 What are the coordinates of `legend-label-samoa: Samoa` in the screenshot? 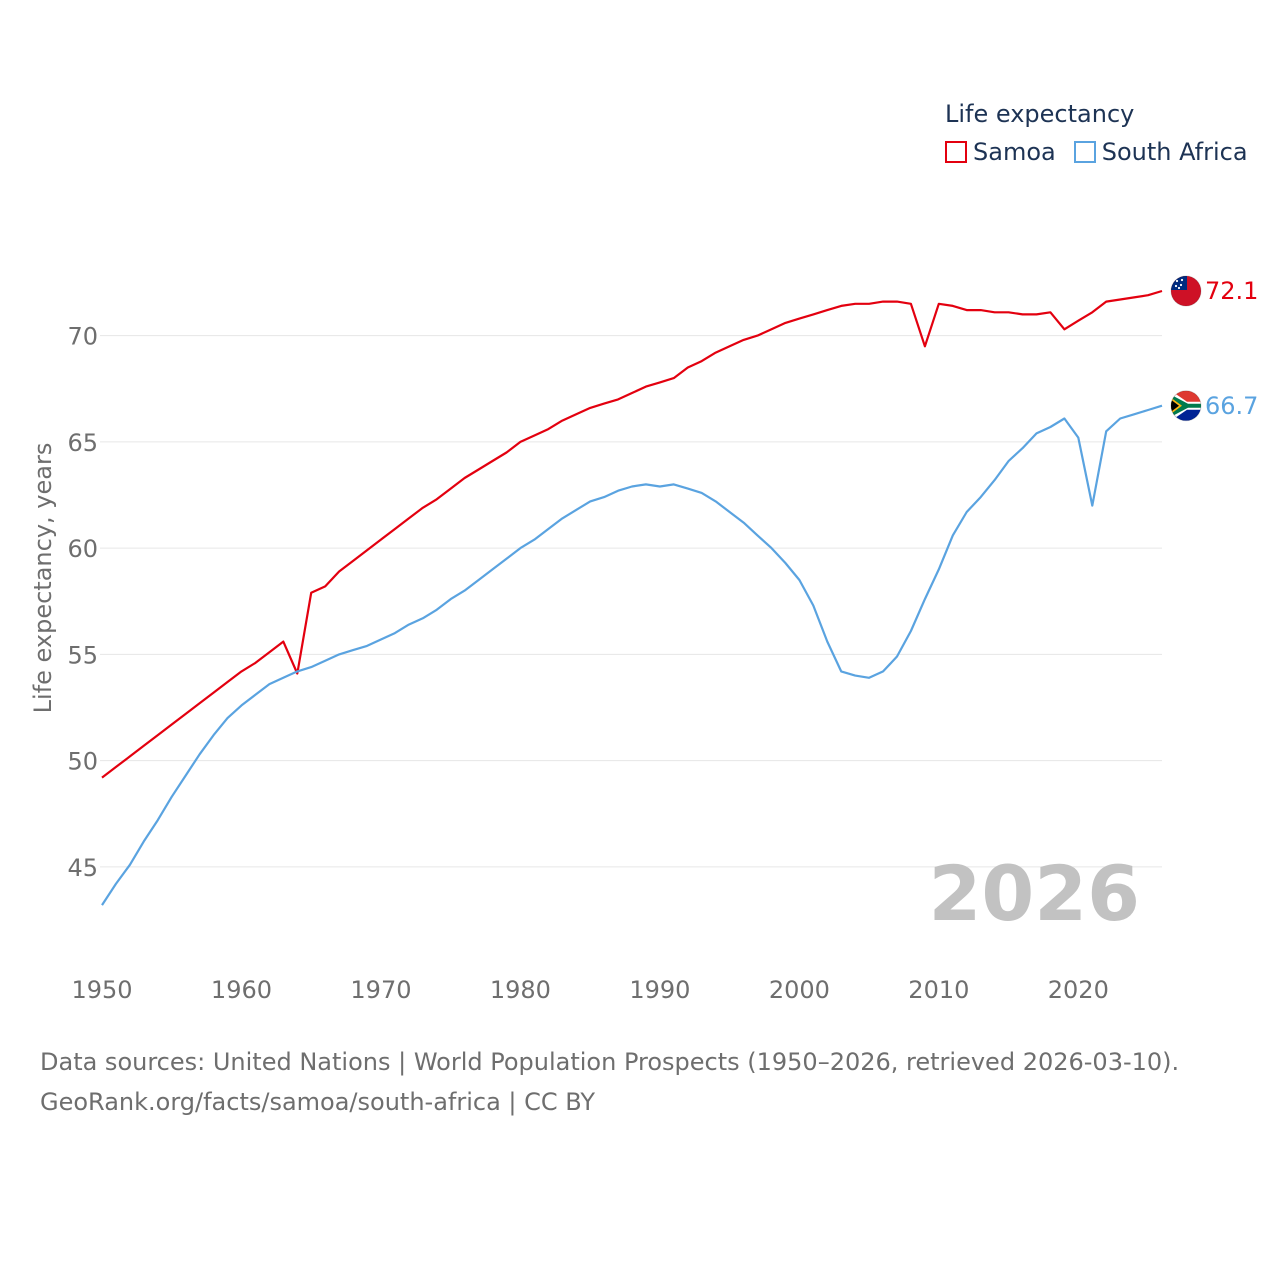 It's located at (1014, 152).